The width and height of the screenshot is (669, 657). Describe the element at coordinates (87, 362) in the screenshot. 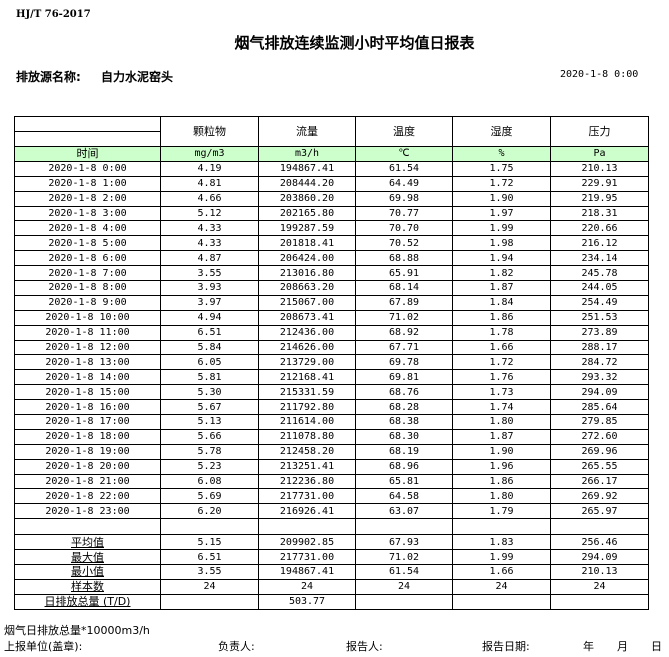

I see `time-cell: 2020-1-8 13:00` at that location.